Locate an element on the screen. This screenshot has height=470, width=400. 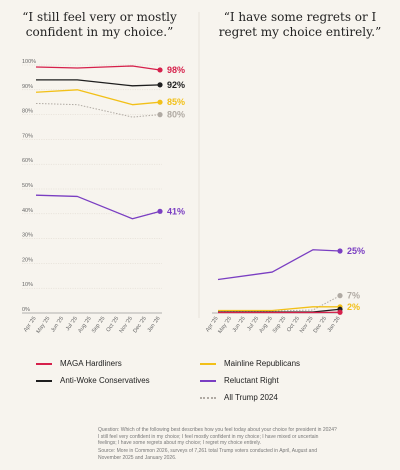
y-tick-label: 20% is located at coordinates (27, 260).